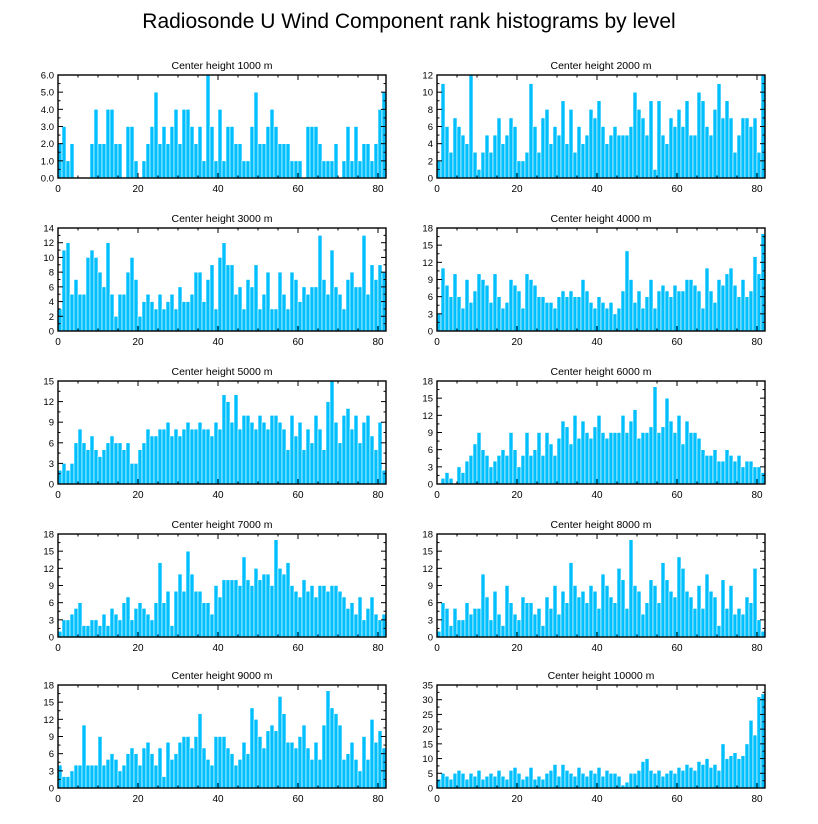 This screenshot has height=824, width=818. What do you see at coordinates (430, 332) in the screenshot?
I see `y-tick-label: 0` at bounding box center [430, 332].